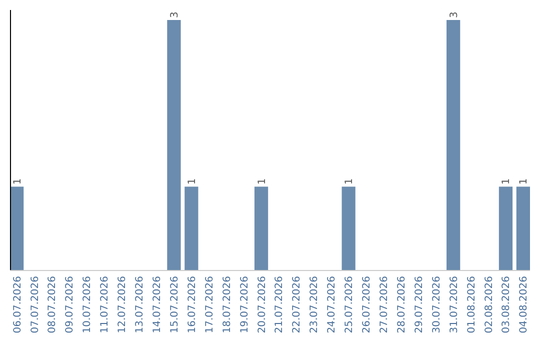 This screenshot has height=340, width=540. What do you see at coordinates (35, 305) in the screenshot?
I see `x-tick-label: 07.07.2026` at bounding box center [35, 305].